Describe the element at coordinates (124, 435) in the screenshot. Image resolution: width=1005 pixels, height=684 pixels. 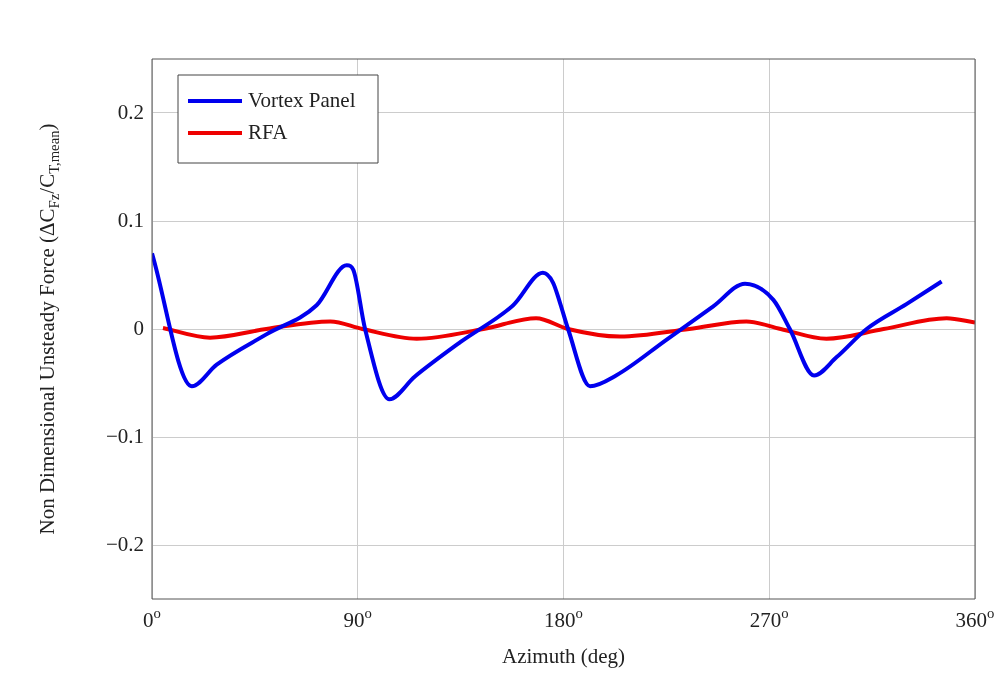
I see `y-tick-label: −0.1` at that location.